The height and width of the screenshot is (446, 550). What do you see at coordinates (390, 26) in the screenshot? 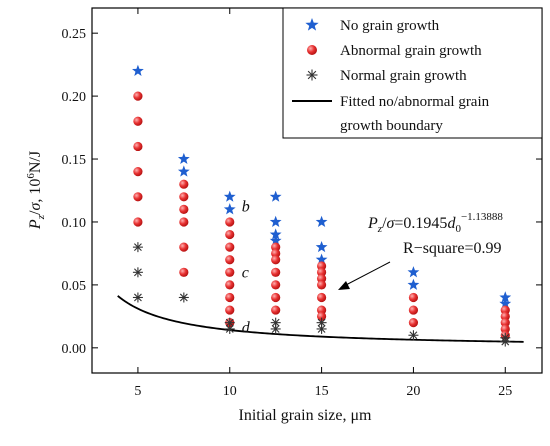
I see `legend-label-no-growth: No grain growth` at bounding box center [390, 26].